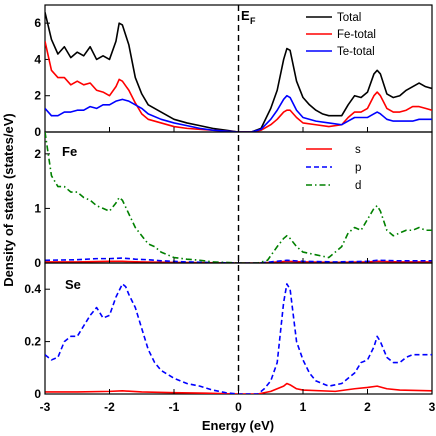 This screenshot has height=436, width=436. I want to click on panel-fe-legend: s p d, so click(333, 168).